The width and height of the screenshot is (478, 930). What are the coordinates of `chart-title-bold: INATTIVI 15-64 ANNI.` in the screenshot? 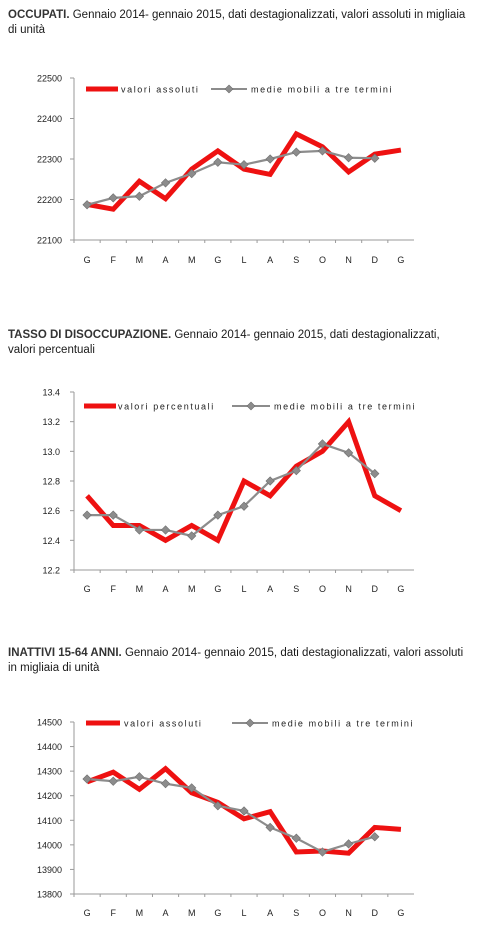 It's located at (65, 653).